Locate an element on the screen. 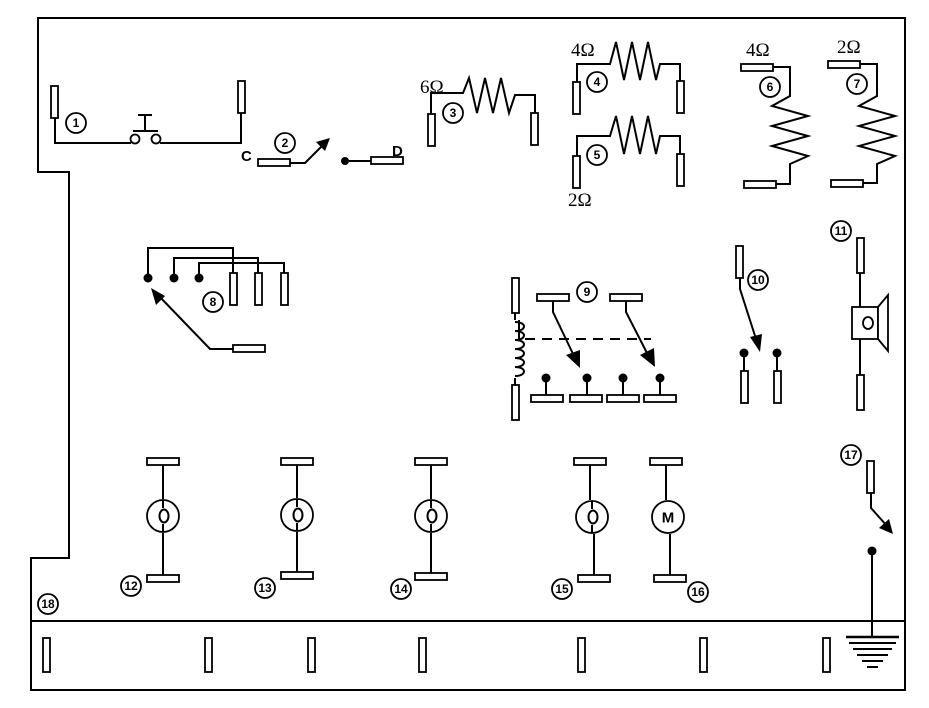 This screenshot has width=929, height=708. ground-symbol is located at coordinates (872, 651).